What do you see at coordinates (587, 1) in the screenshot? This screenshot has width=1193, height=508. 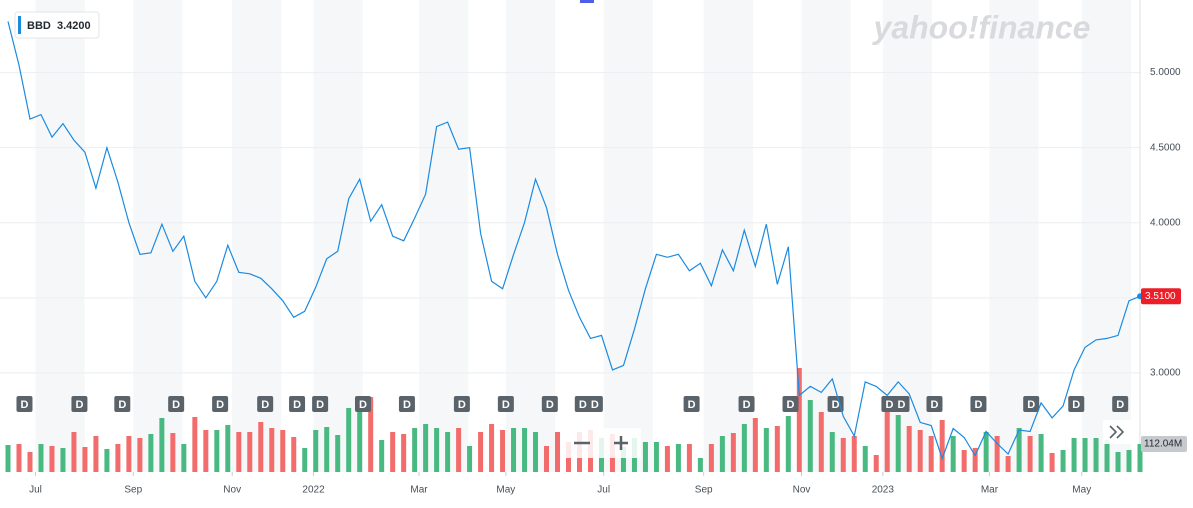 I see `range-handle` at bounding box center [587, 1].